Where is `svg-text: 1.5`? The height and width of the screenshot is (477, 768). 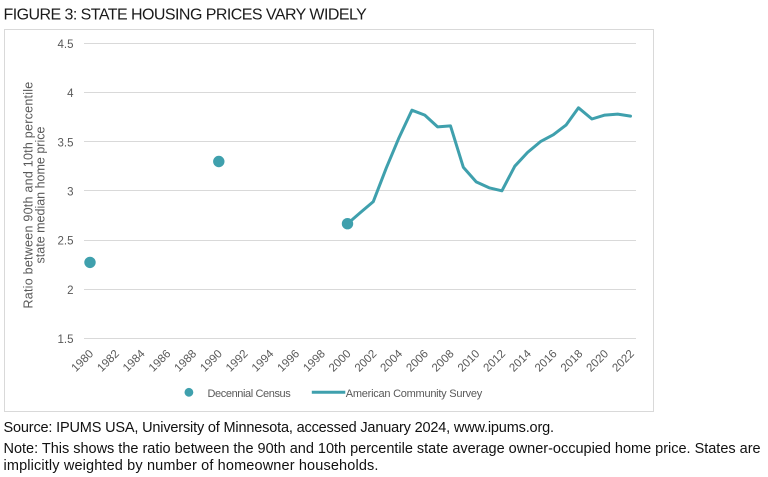 svg-text: 1.5 is located at coordinates (66, 340).